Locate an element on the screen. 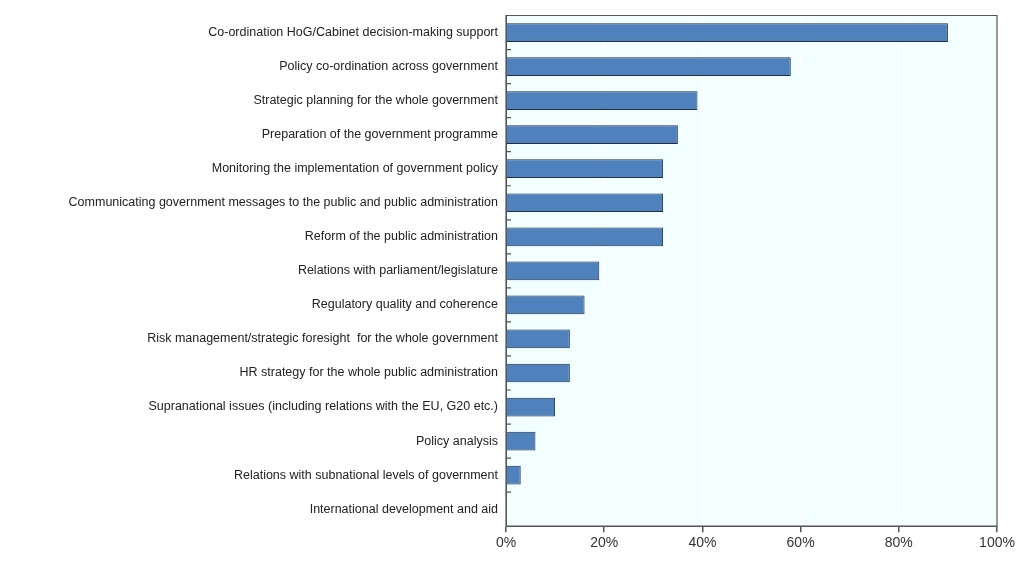 The height and width of the screenshot is (563, 1021). y-tick-label: HR strategy for the whole public administration is located at coordinates (369, 372).